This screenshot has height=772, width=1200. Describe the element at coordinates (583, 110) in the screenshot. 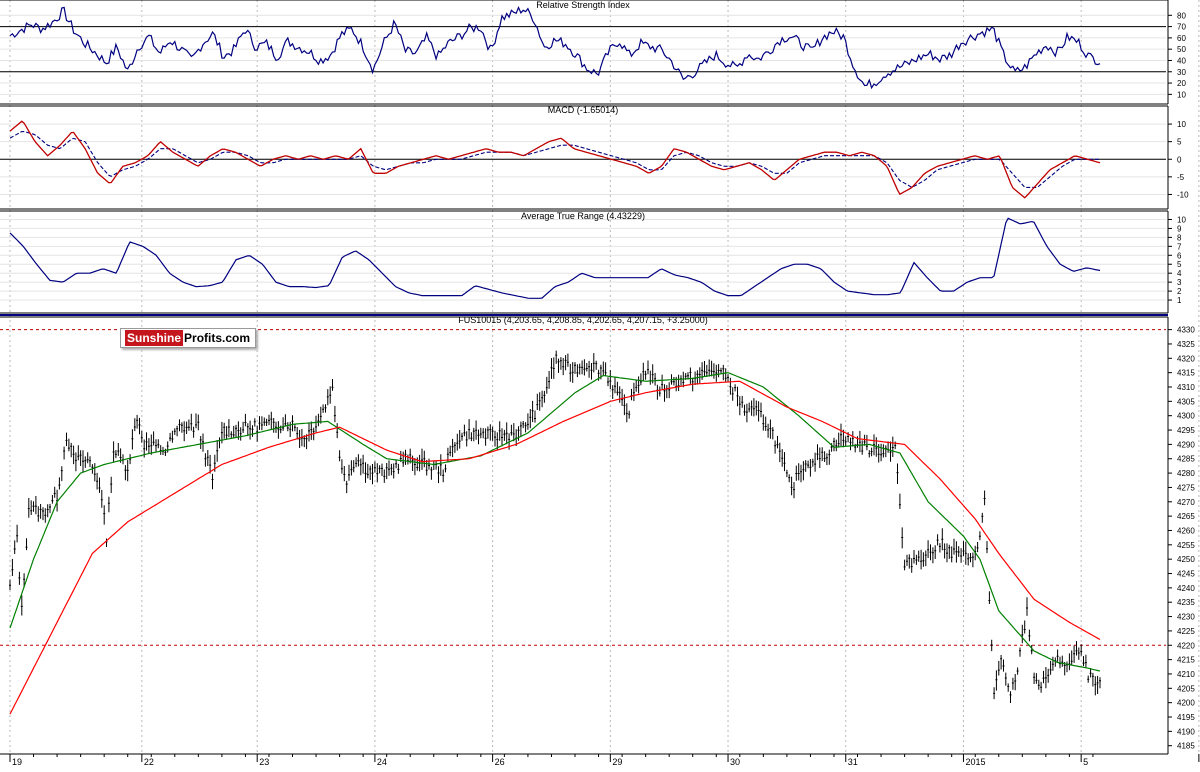

I see `macd-title: MACD (-1.65014)` at that location.